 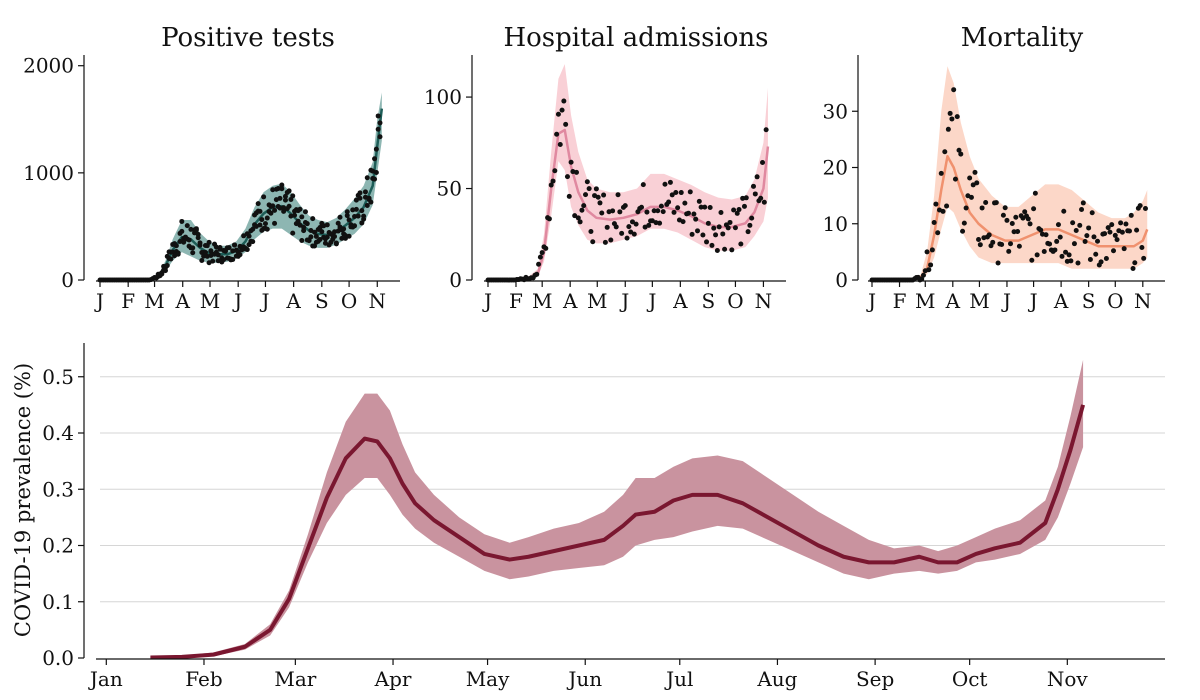 I want to click on x-tick-label: Sep, so click(x=875, y=679).